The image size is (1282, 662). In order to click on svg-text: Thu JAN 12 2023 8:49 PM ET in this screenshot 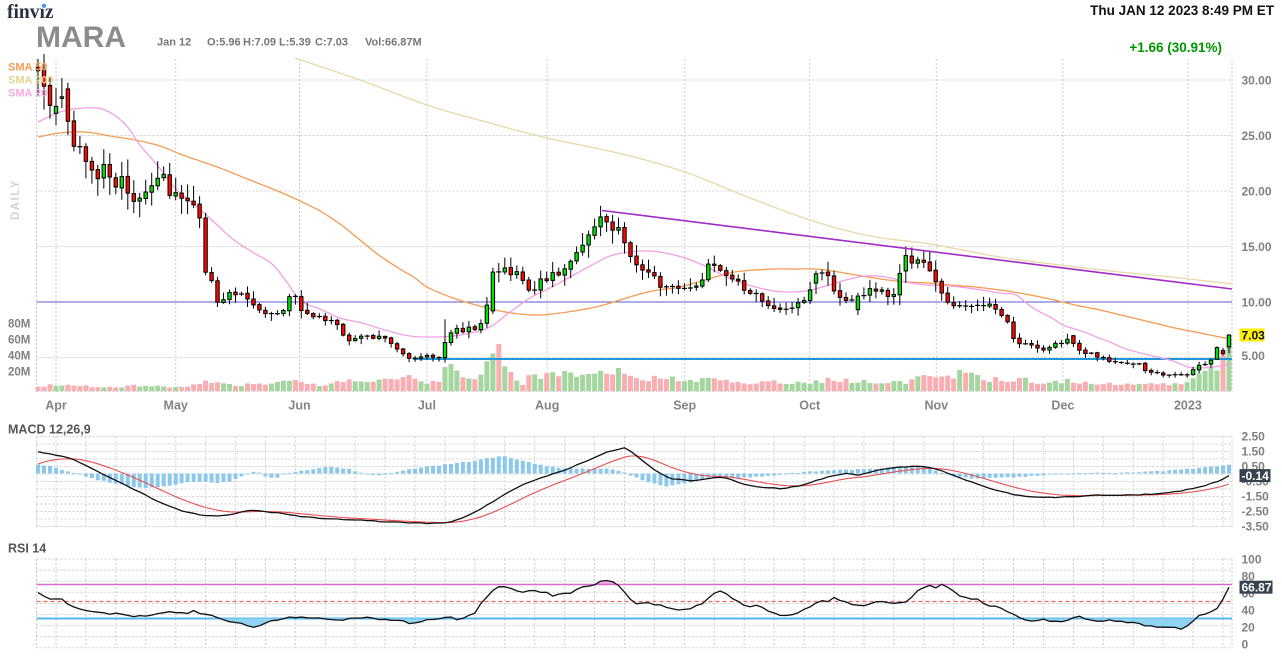, I will do `click(1182, 10)`.